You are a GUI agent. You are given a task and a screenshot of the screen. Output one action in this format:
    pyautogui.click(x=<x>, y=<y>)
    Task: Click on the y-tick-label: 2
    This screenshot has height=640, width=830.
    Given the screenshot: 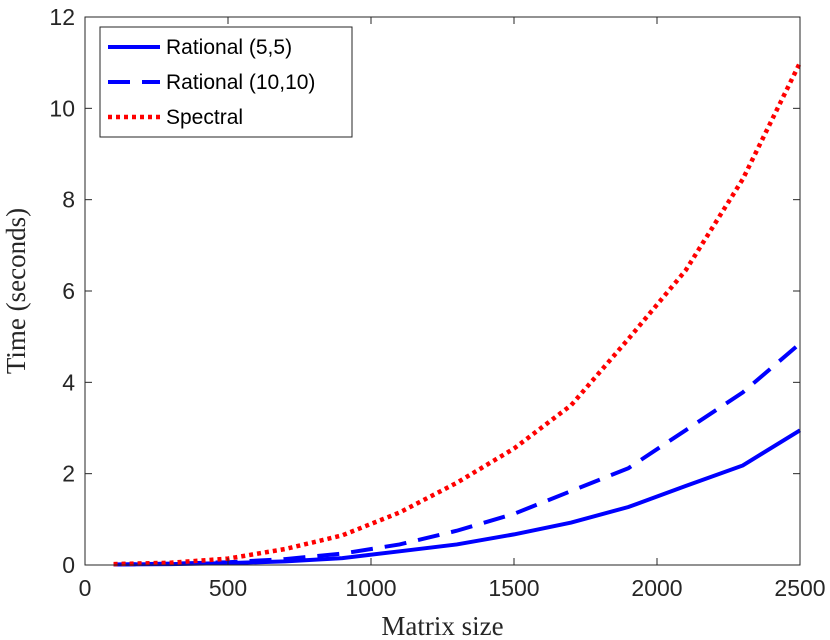 What is the action you would take?
    pyautogui.click(x=68, y=474)
    